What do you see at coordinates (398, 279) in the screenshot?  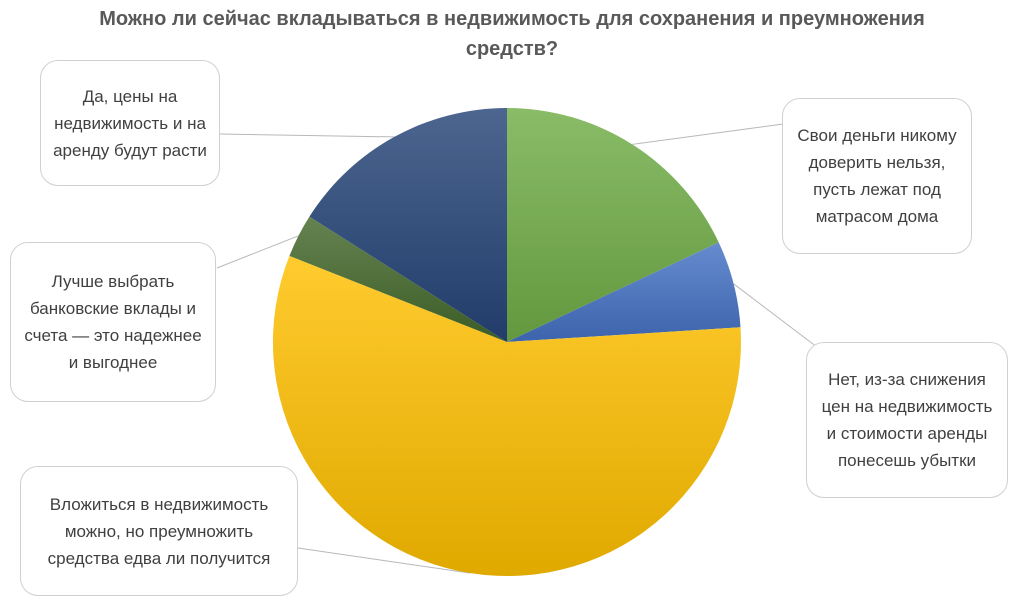 I see `pie-slice-bank-deposits` at bounding box center [398, 279].